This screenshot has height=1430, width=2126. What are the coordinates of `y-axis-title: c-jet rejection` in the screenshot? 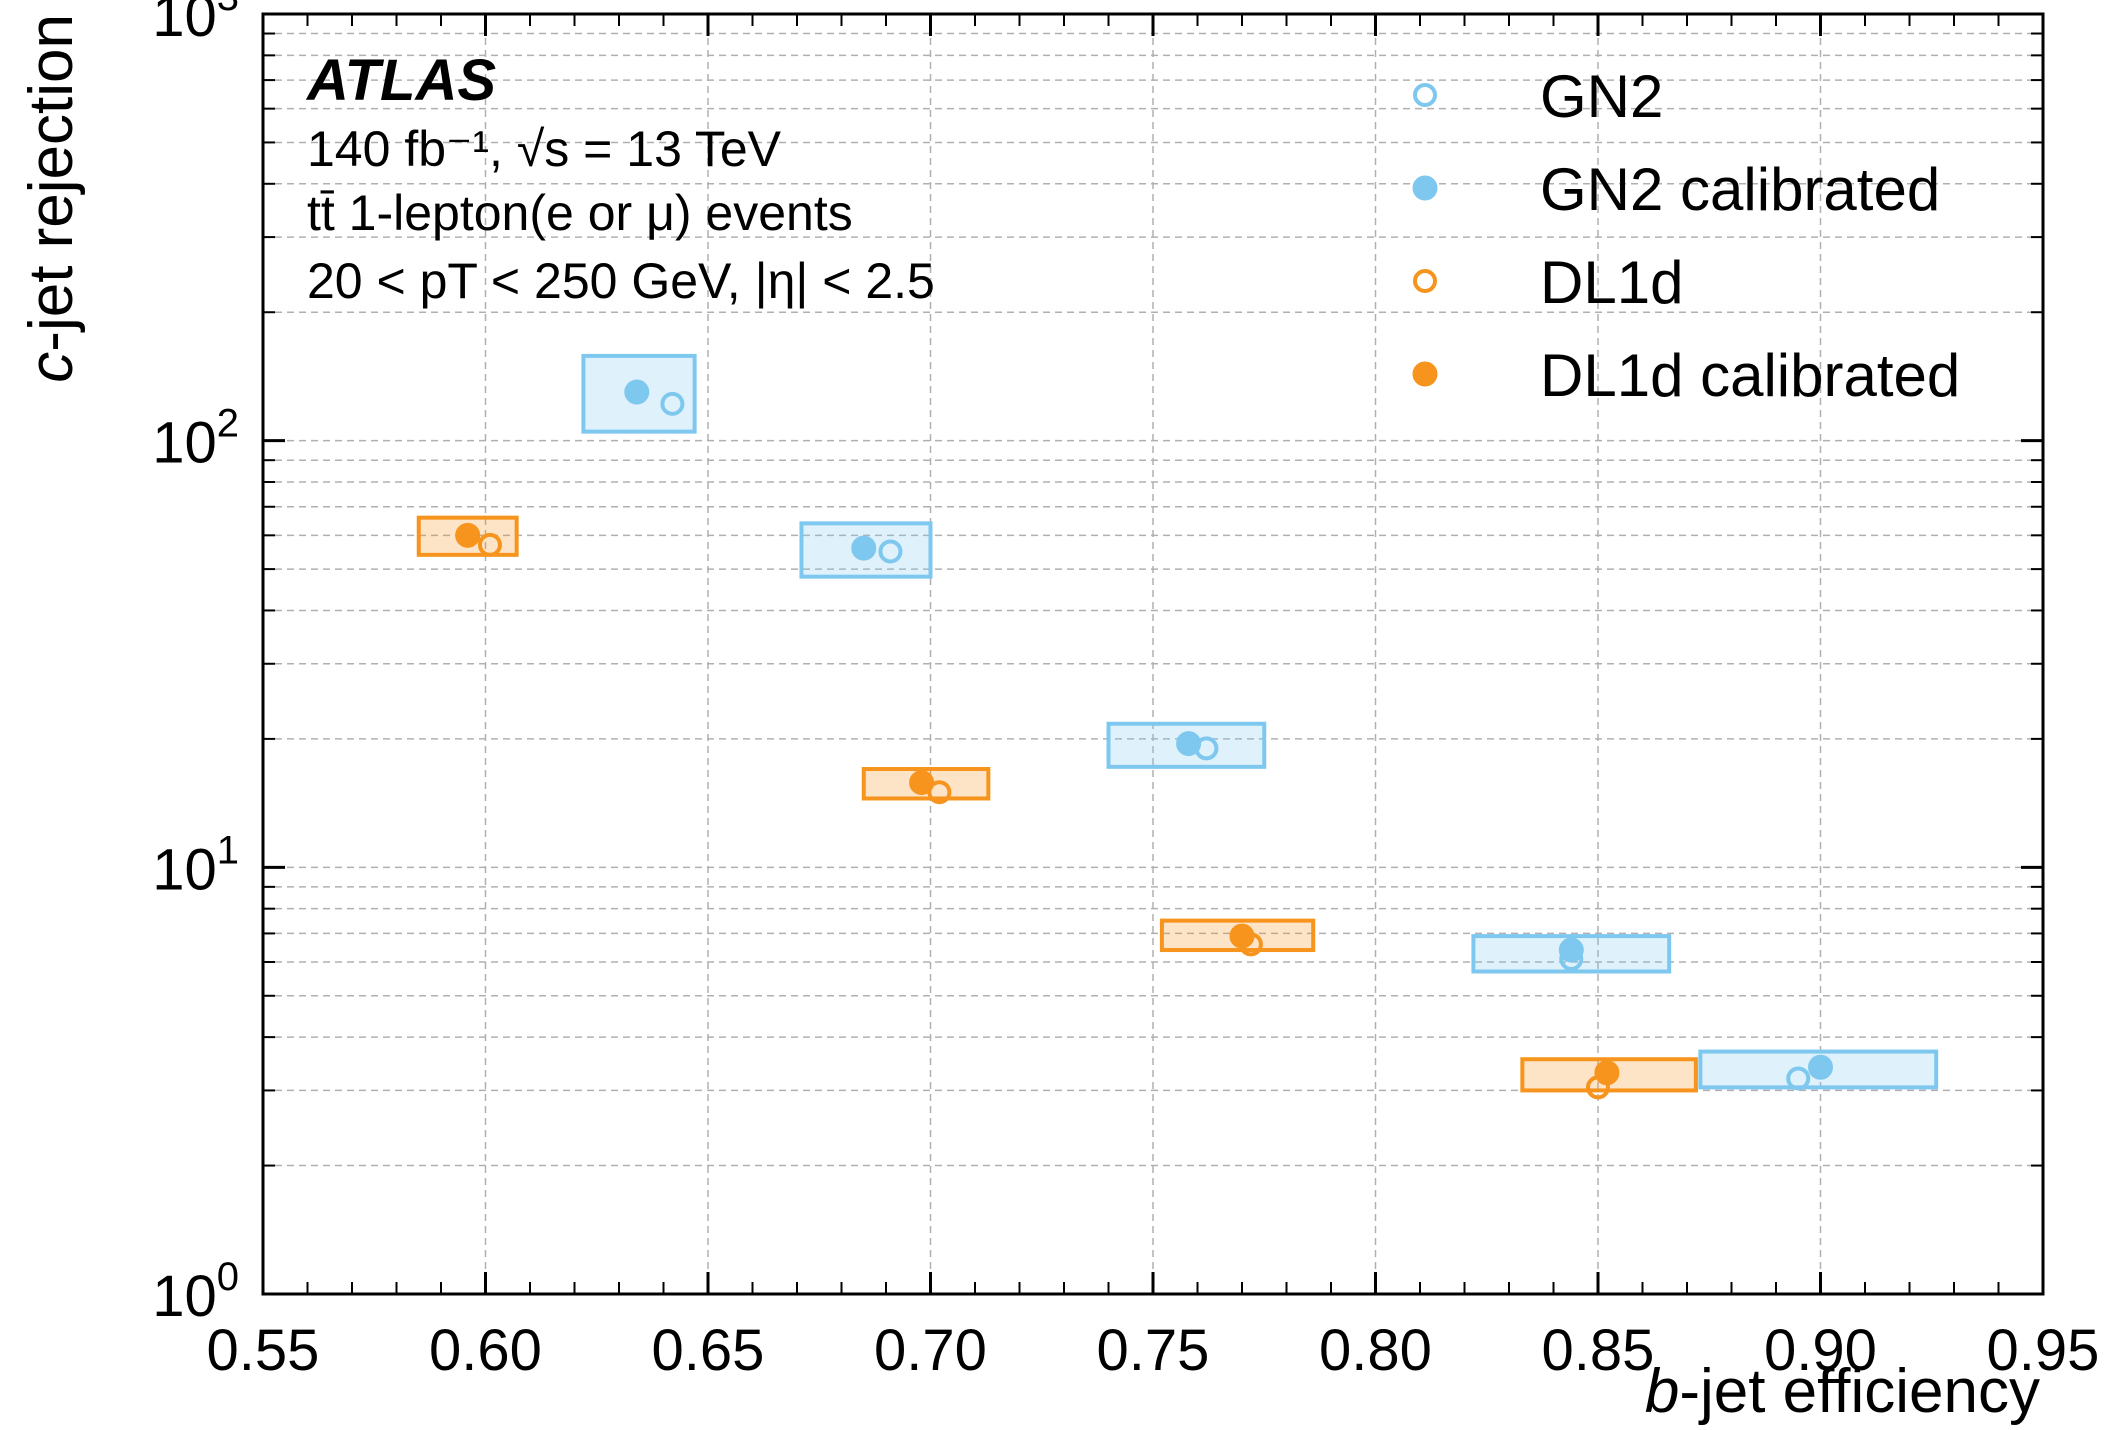 It's located at (51, 198).